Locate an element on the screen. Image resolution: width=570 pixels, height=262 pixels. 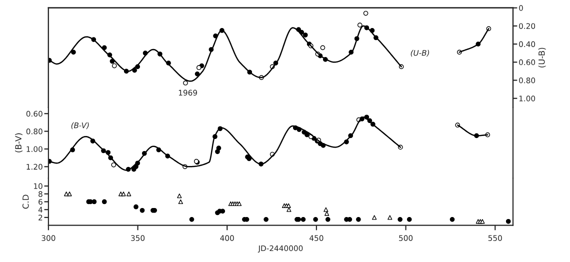
y2-axis-title: (U-B) is located at coordinates (542, 58).